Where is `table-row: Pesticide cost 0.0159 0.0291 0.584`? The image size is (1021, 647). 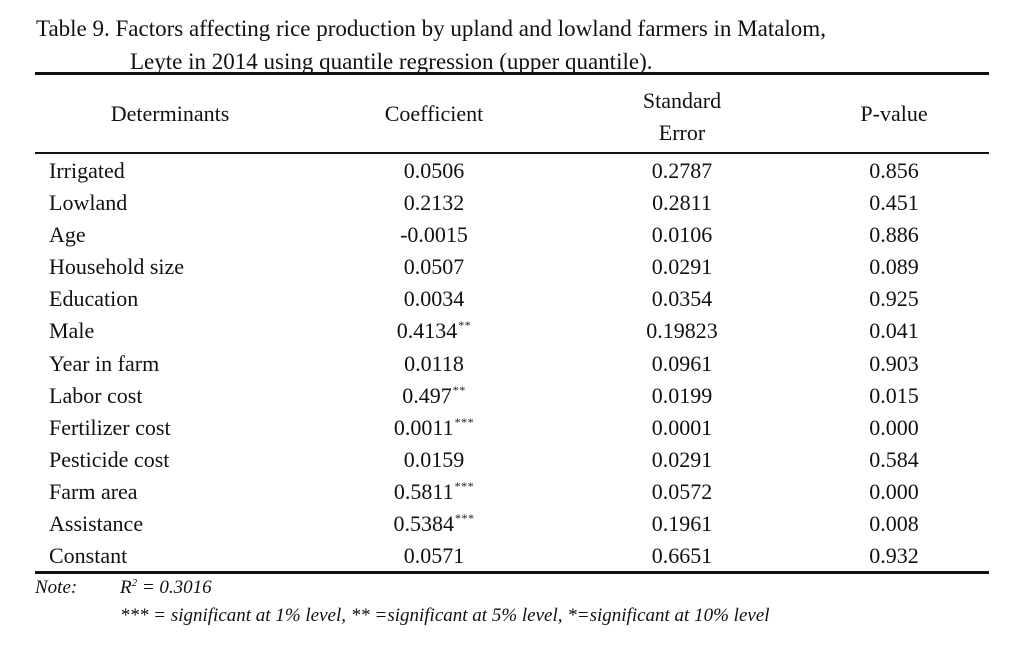
table-row: Pesticide cost 0.0159 0.0291 0.584 is located at coordinates (510, 460).